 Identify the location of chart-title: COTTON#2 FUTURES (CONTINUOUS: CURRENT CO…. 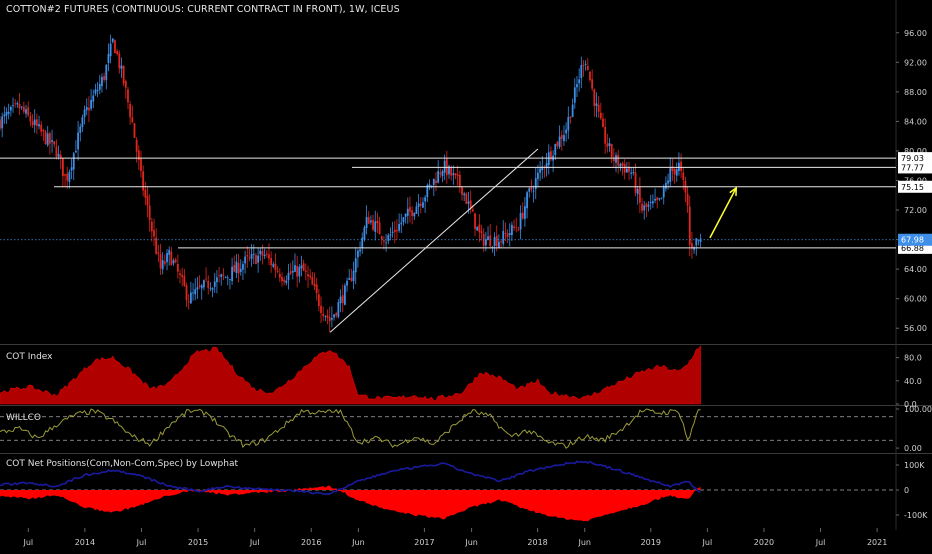
(203, 9).